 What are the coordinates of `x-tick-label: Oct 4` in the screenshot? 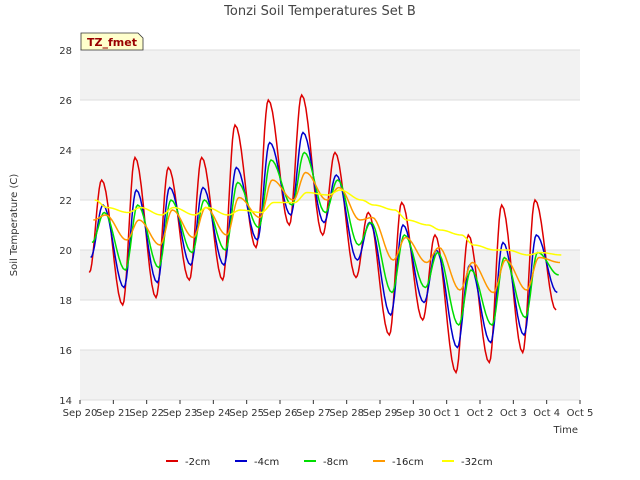 It's located at (546, 413).